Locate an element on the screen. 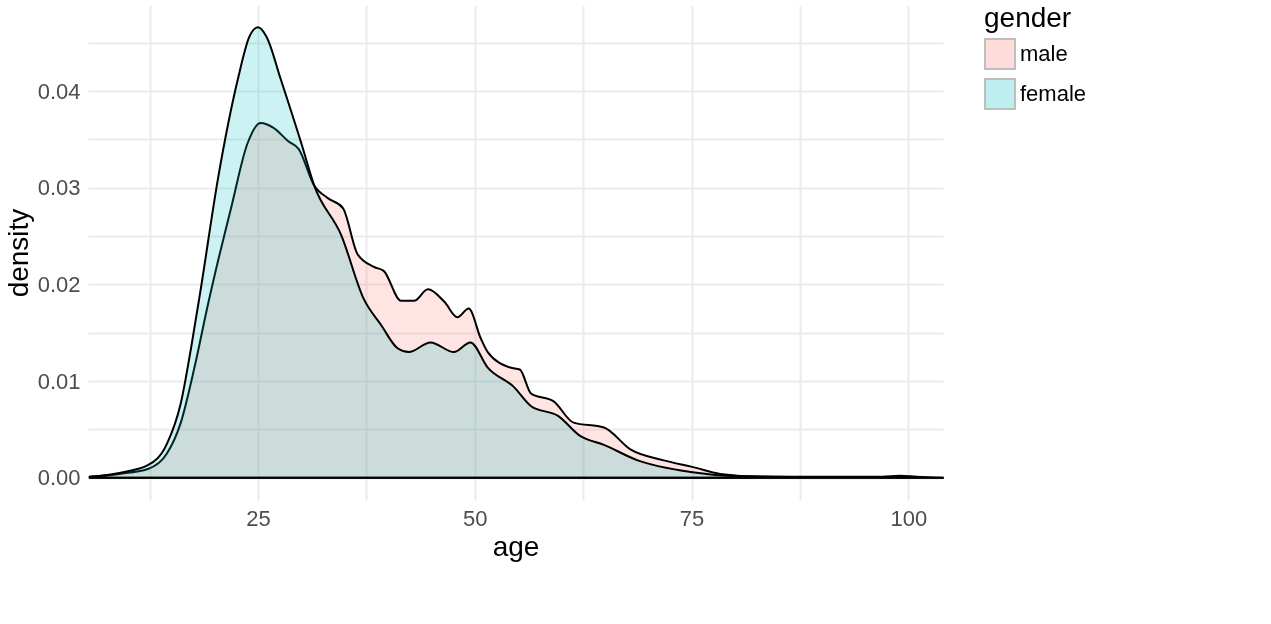  x-tick-label: 50 is located at coordinates (475, 518).